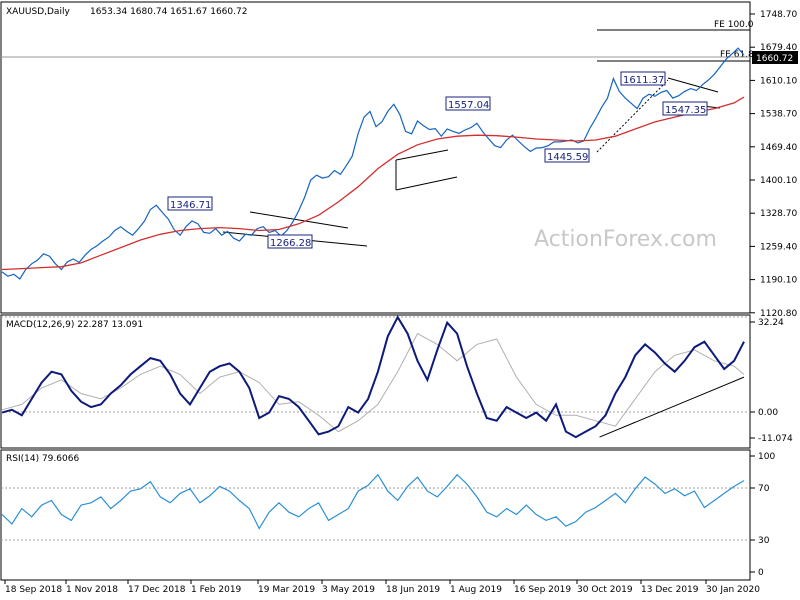 The height and width of the screenshot is (600, 800). Describe the element at coordinates (771, 323) in the screenshot. I see `macd-tick-label: 32.24` at that location.